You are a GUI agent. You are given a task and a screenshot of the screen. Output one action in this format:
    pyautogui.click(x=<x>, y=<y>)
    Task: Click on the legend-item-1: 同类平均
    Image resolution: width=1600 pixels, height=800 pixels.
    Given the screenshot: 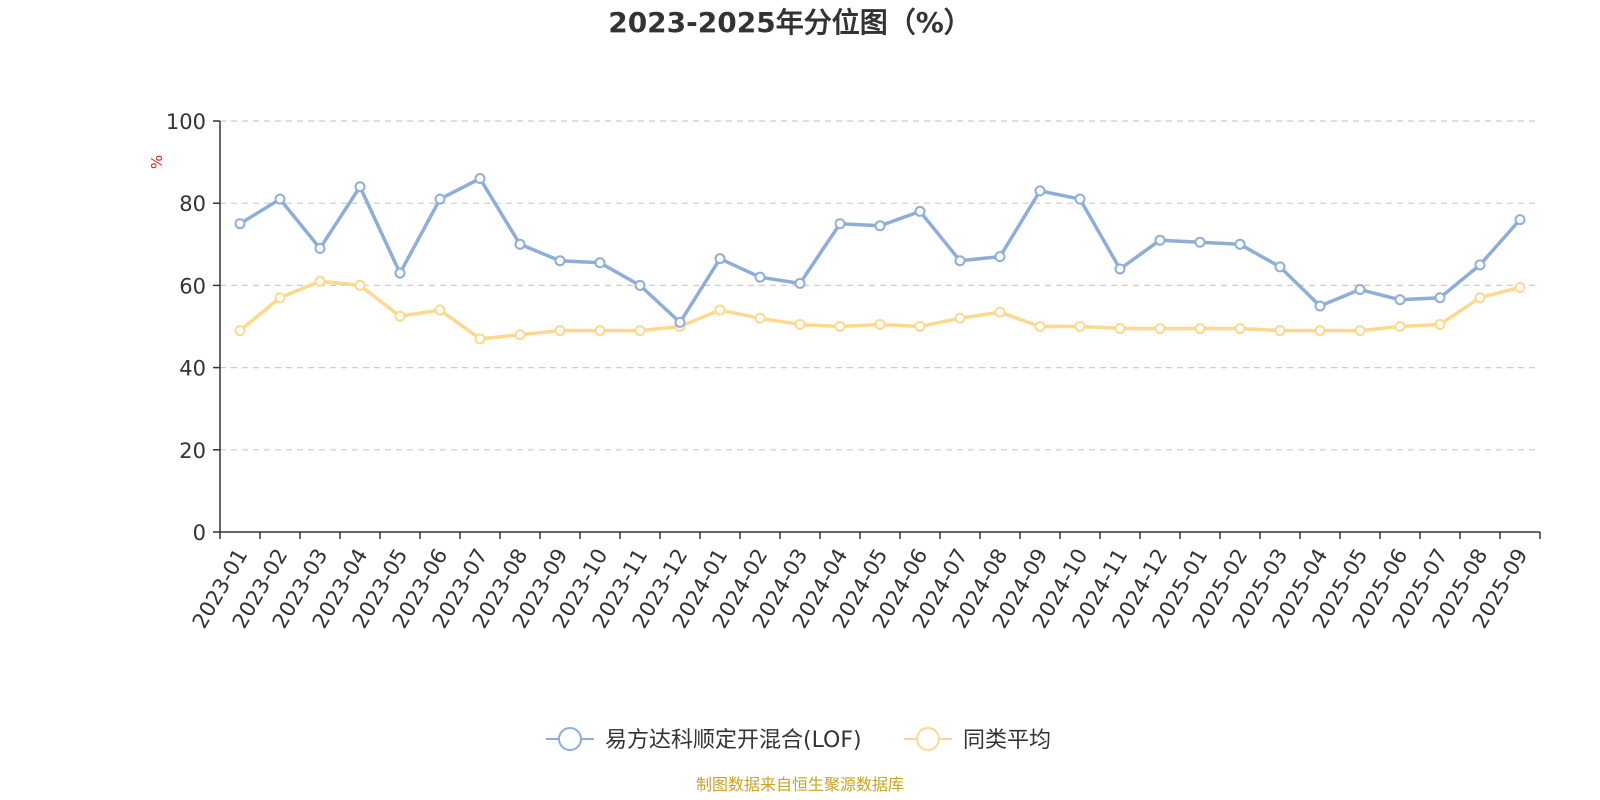 What is the action you would take?
    pyautogui.click(x=977, y=740)
    